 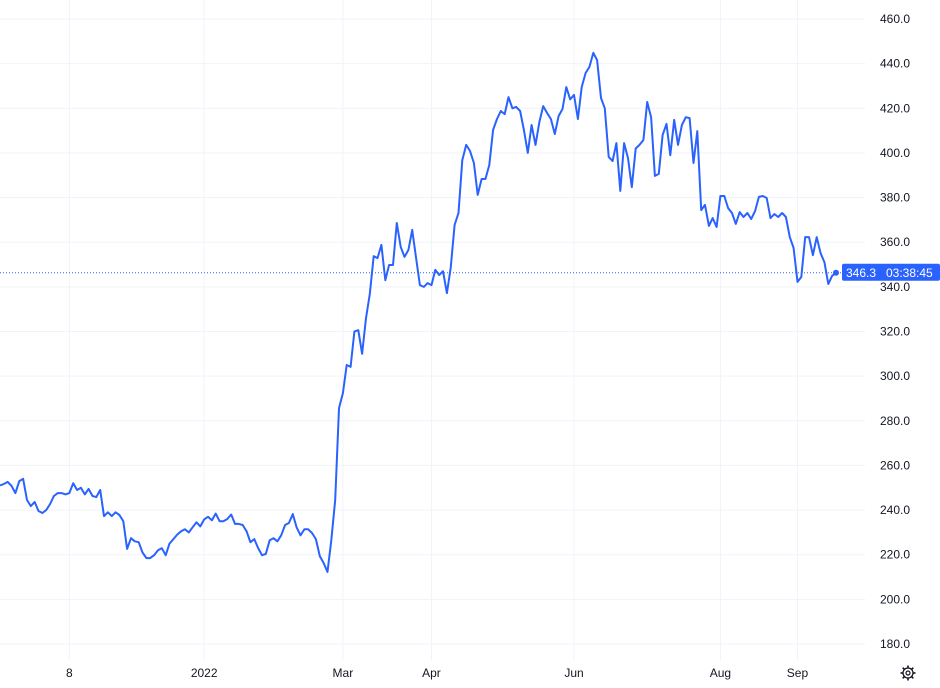 What do you see at coordinates (720, 673) in the screenshot?
I see `x-tick-label: Aug` at bounding box center [720, 673].